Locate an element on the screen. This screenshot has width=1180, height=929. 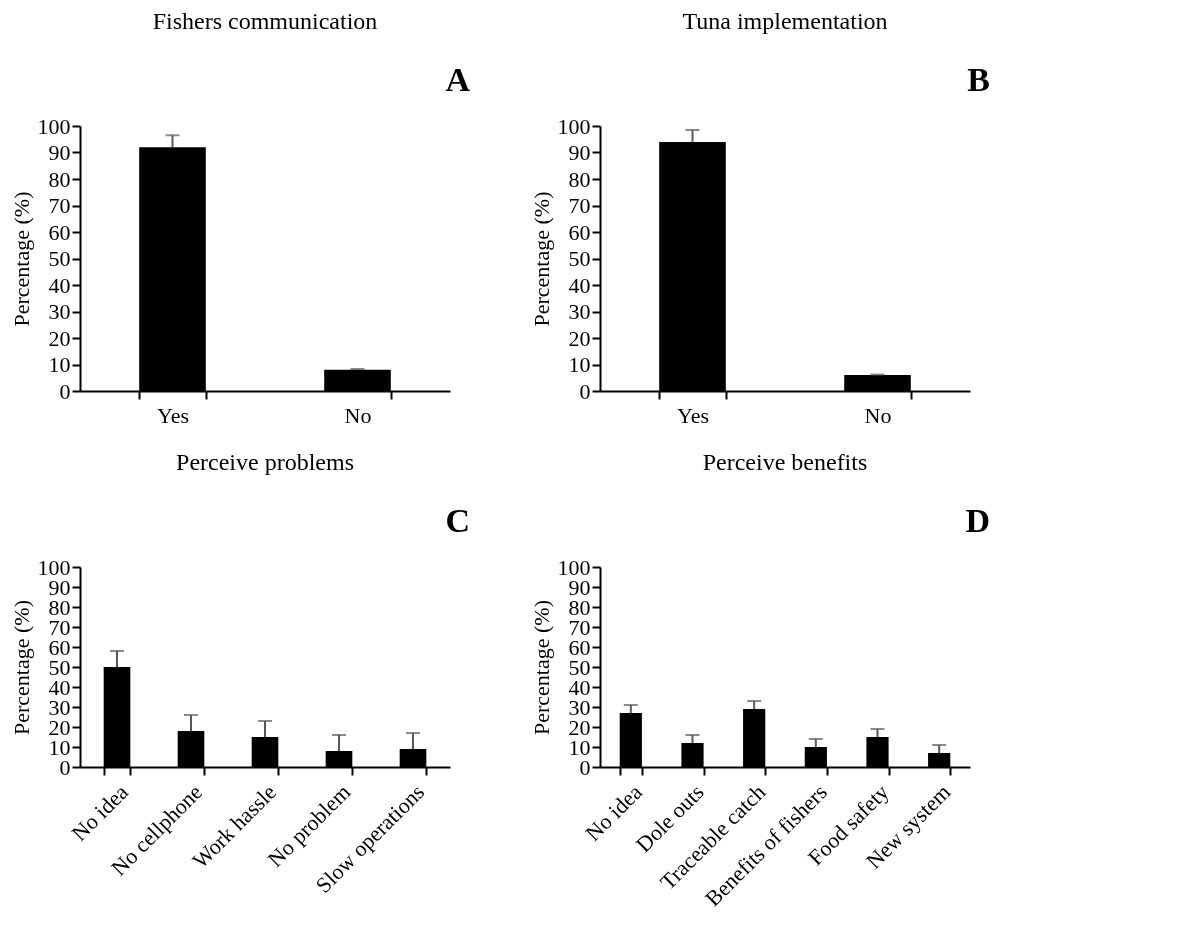
x-tick-label: No idea is located at coordinates (100, 812).